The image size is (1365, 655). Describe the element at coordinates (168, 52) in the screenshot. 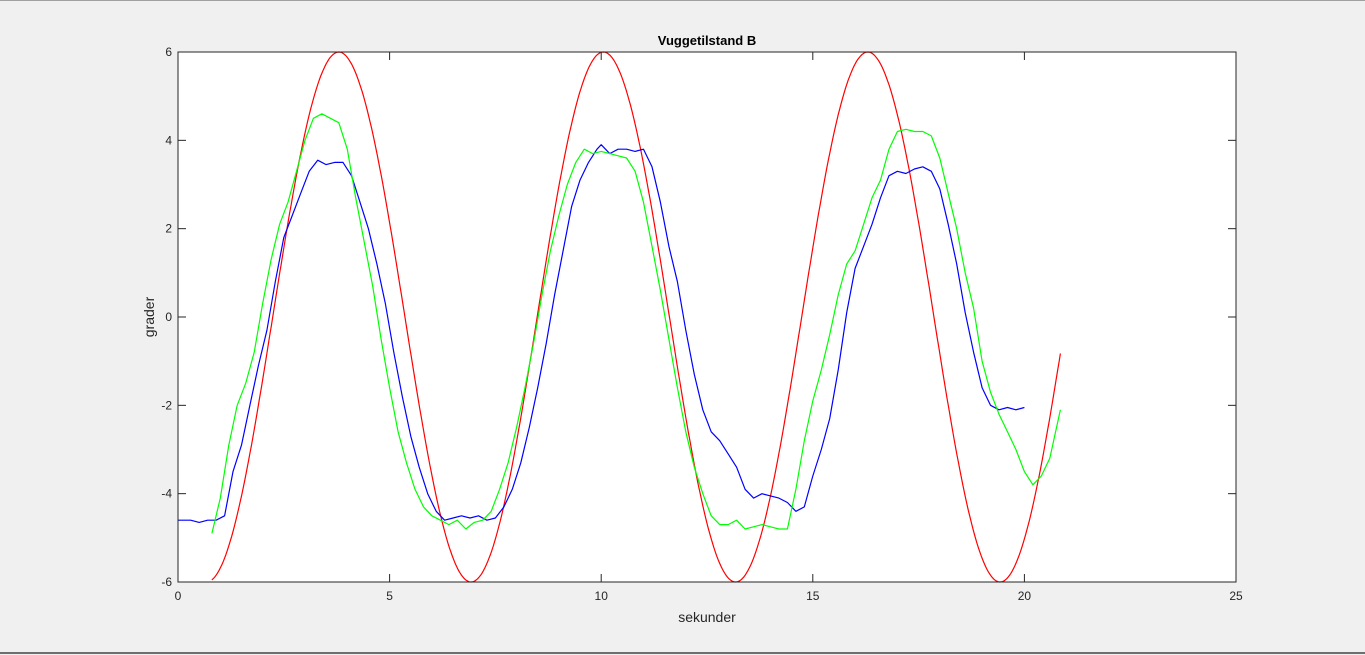

I see `y-tick-label: 6` at that location.